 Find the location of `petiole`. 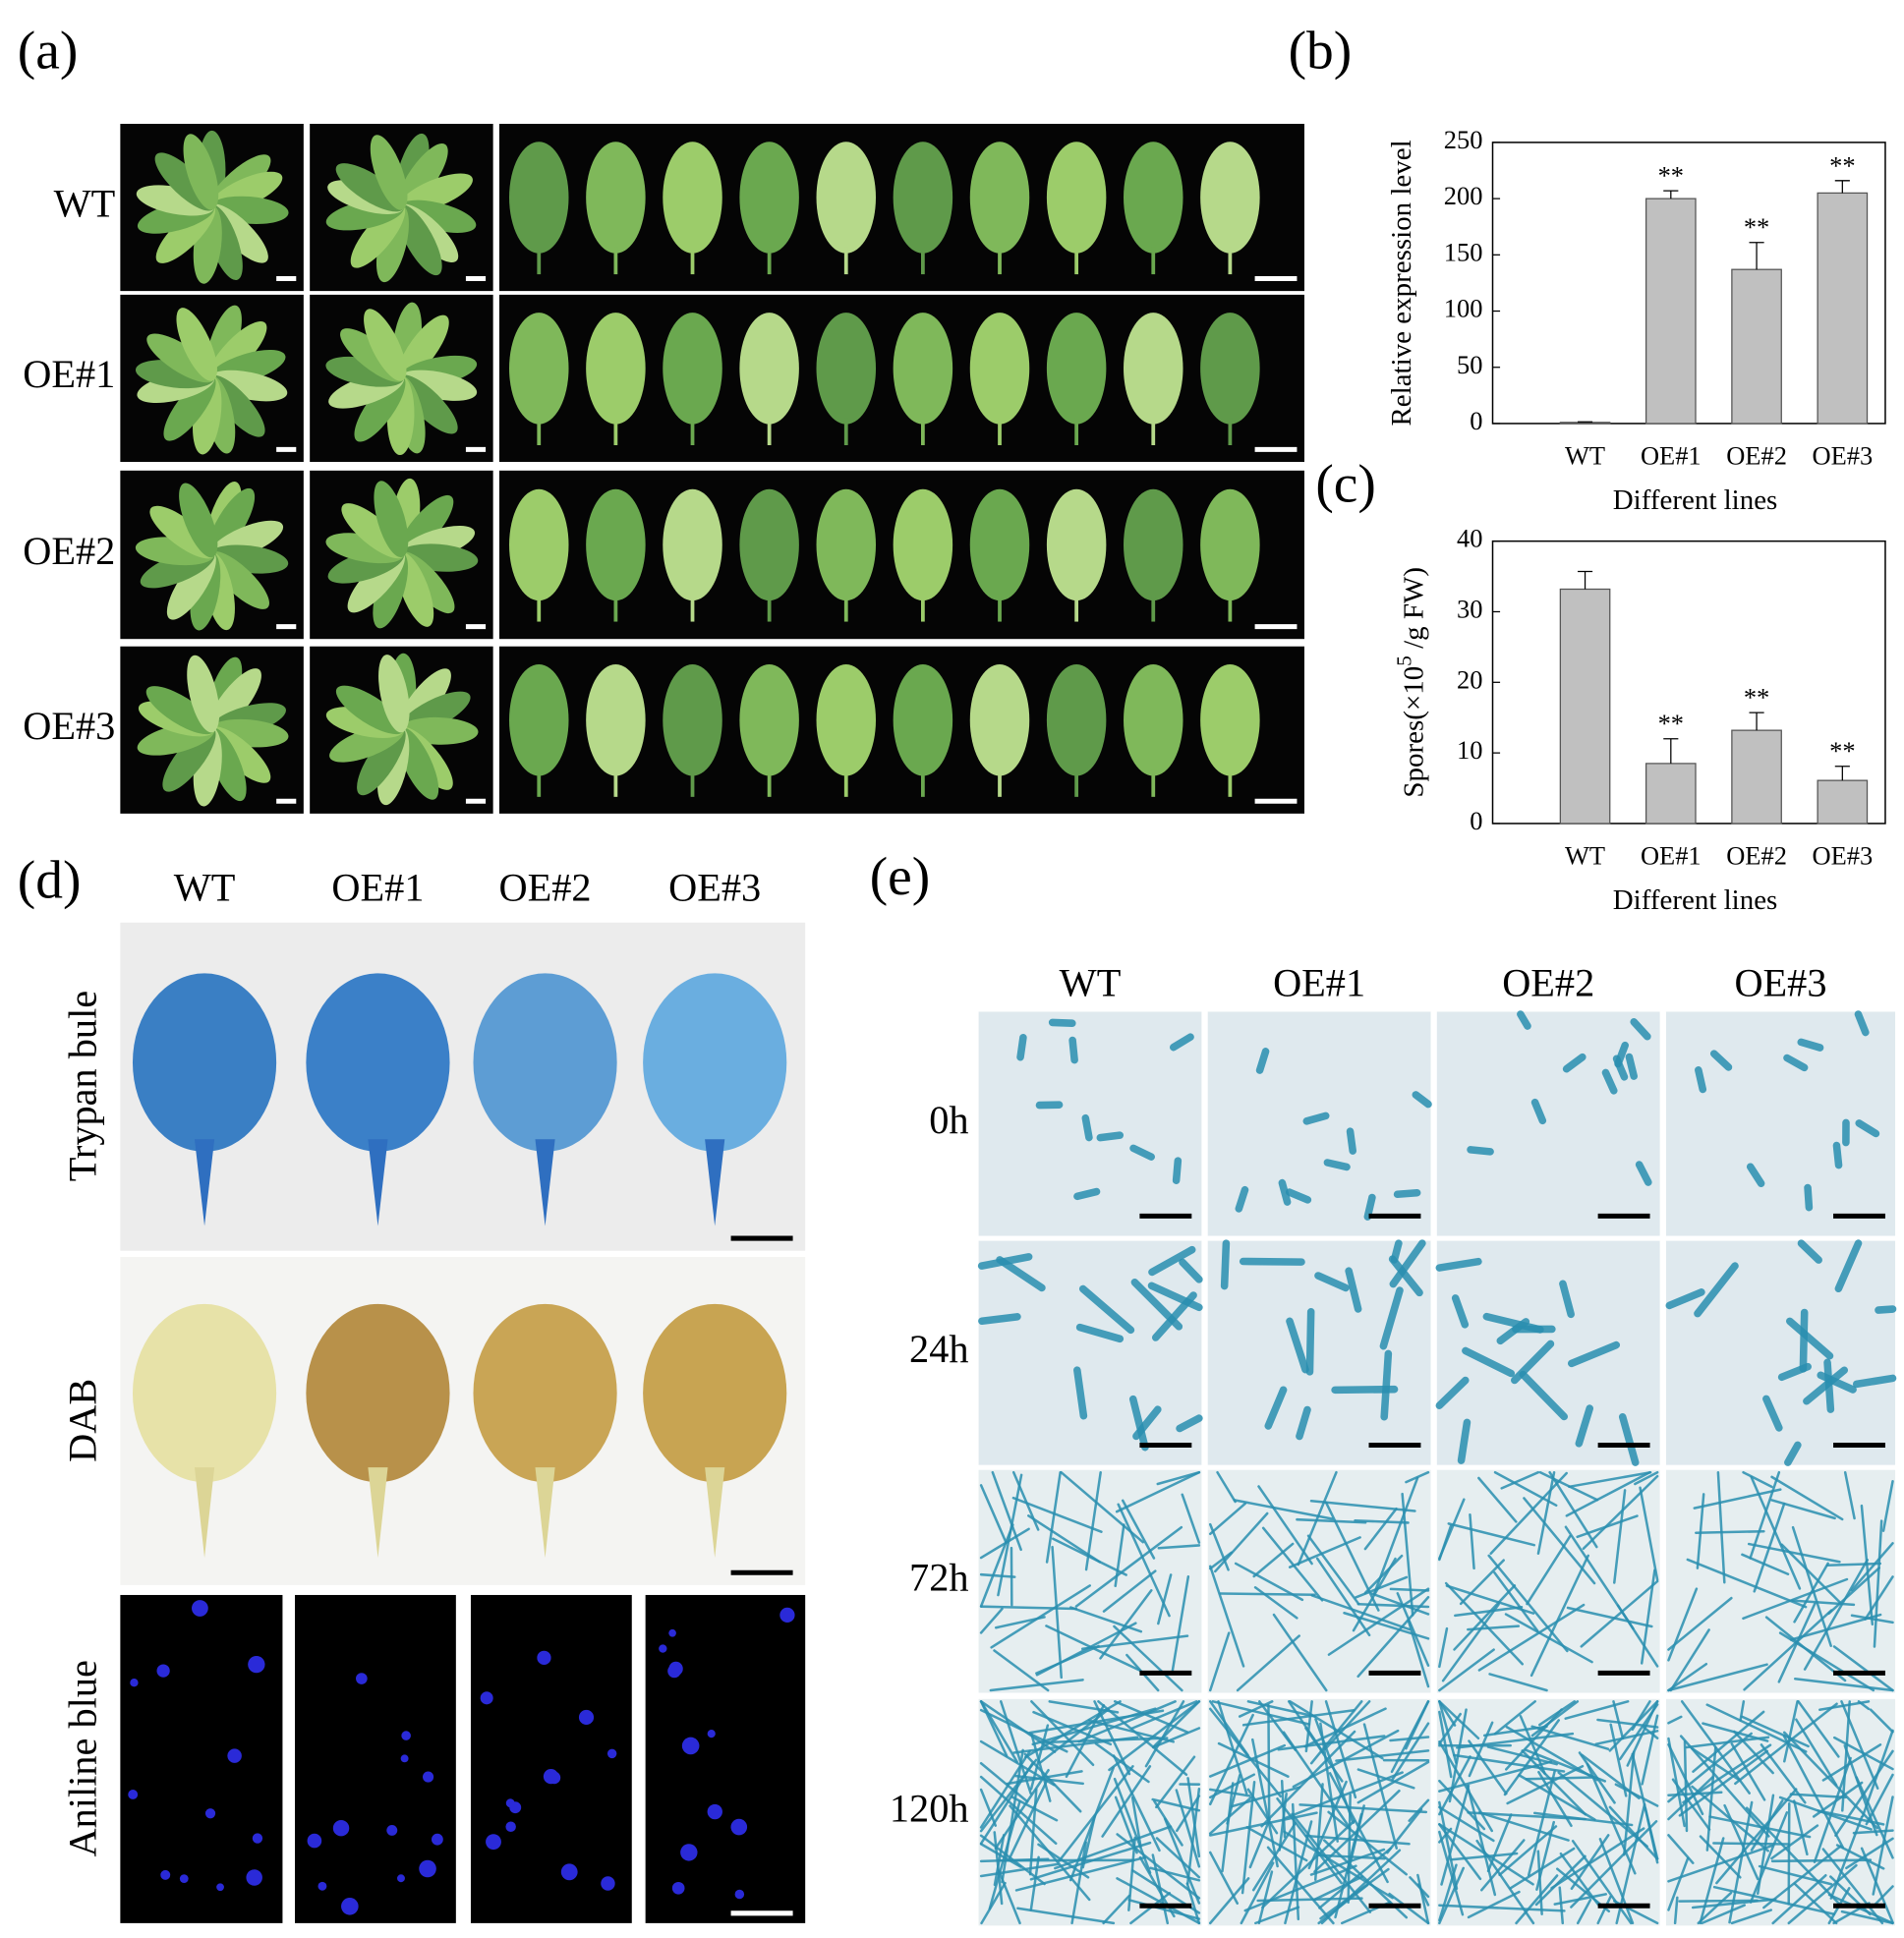

petiole is located at coordinates (378, 1182).